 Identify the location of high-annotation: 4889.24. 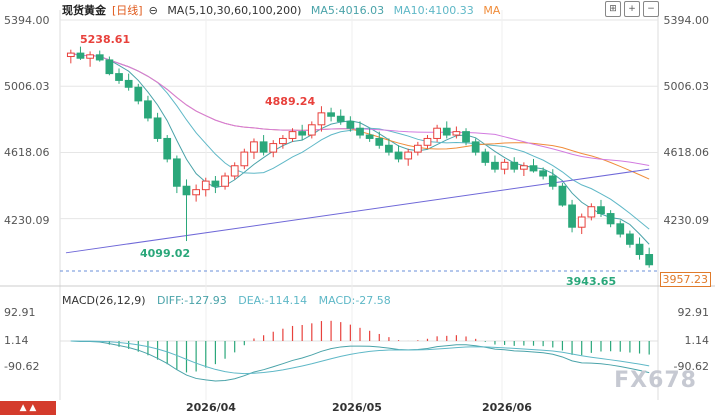
(290, 101).